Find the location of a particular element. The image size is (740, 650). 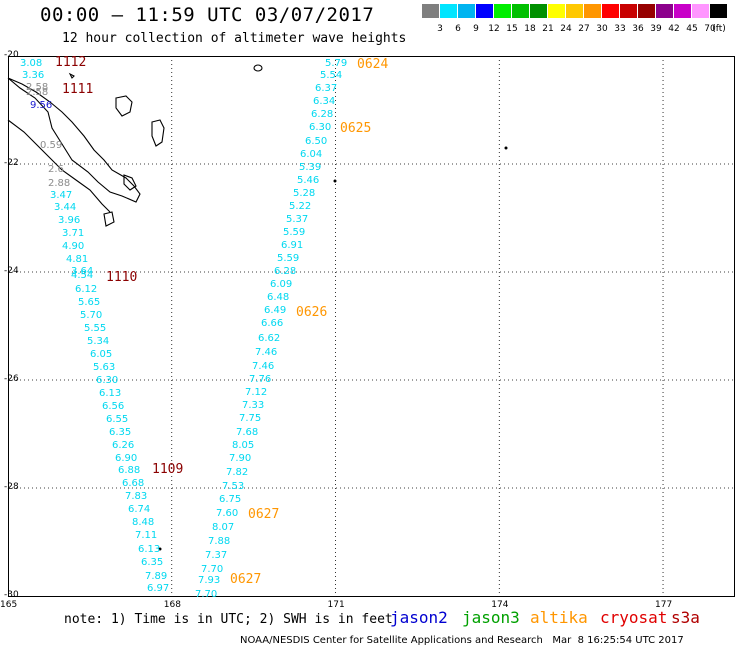

wave-height-east: 6.75 is located at coordinates (230, 499).